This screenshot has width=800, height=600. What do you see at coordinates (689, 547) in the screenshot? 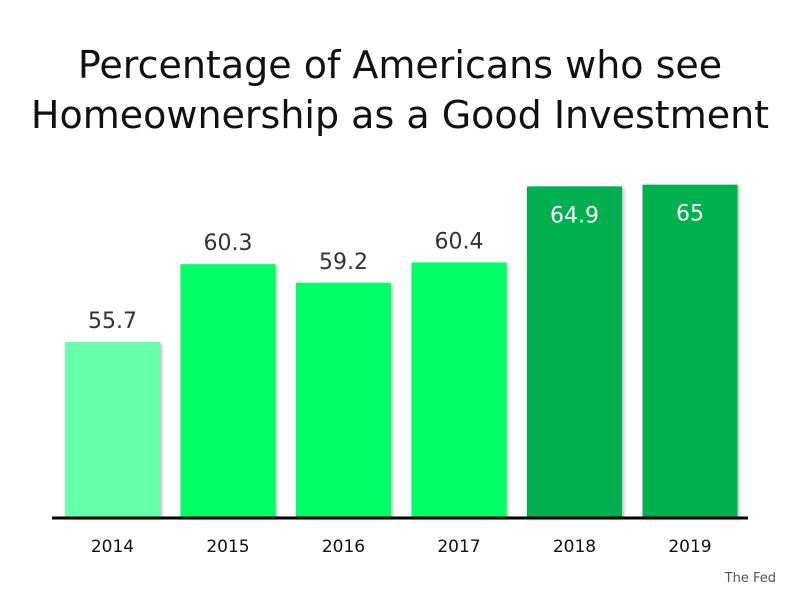
I see `category-label-2019: 2019` at bounding box center [689, 547].